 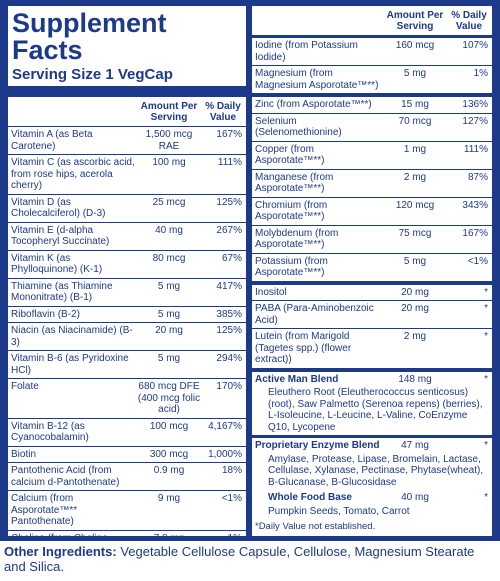 What do you see at coordinates (127, 91) in the screenshot?
I see `bar` at bounding box center [127, 91].